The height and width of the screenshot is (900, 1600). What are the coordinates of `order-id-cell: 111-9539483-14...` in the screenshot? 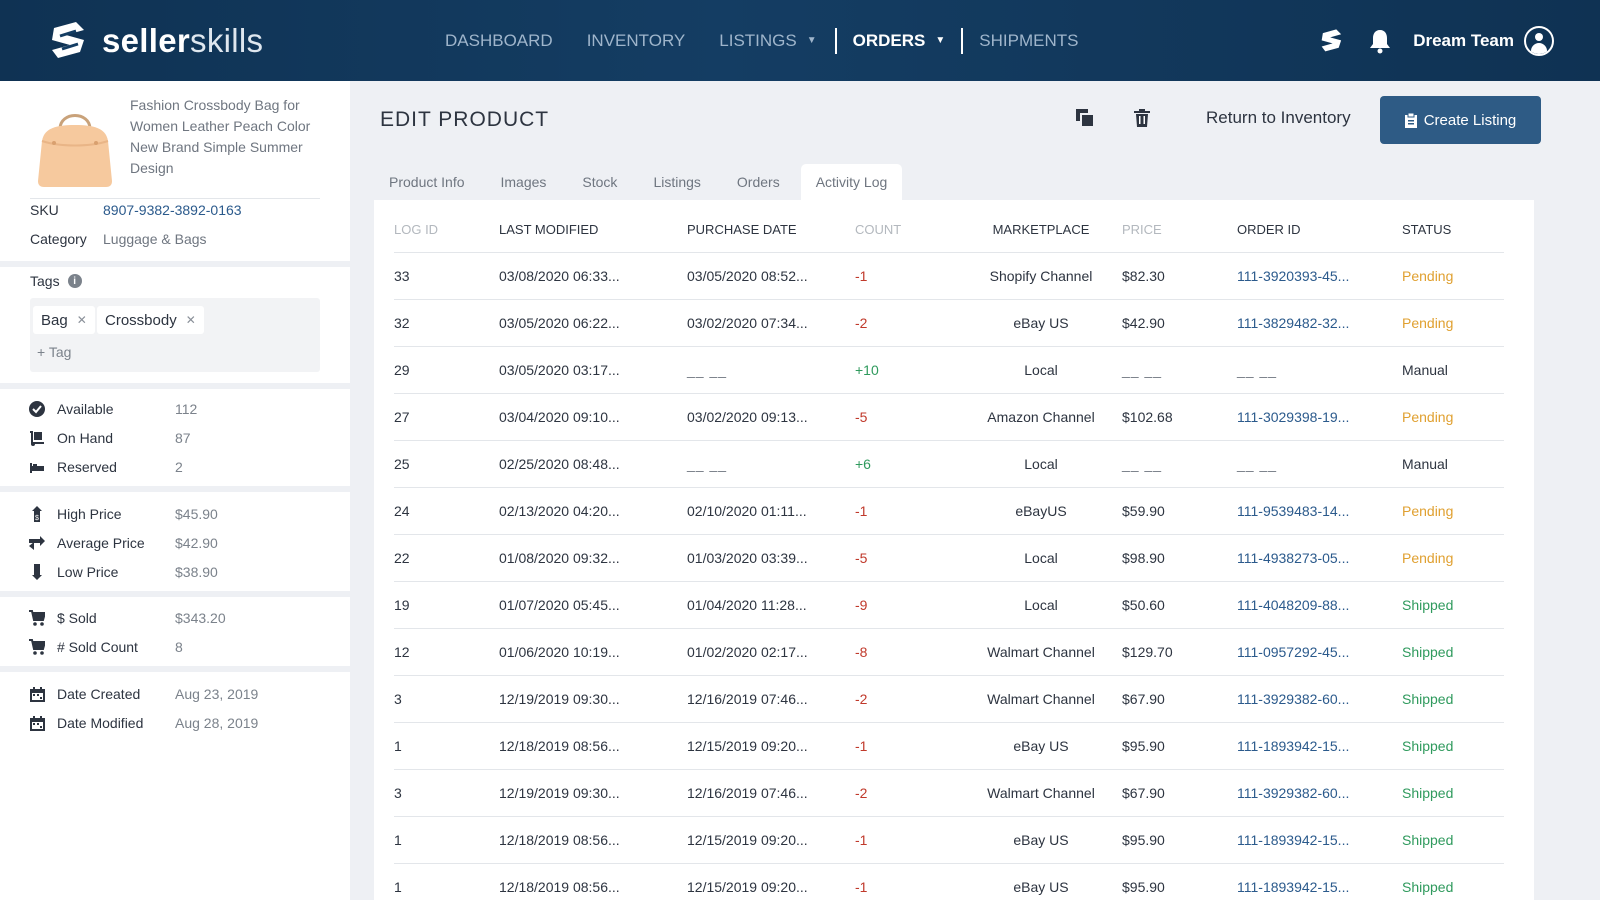 It's located at (1319, 511).